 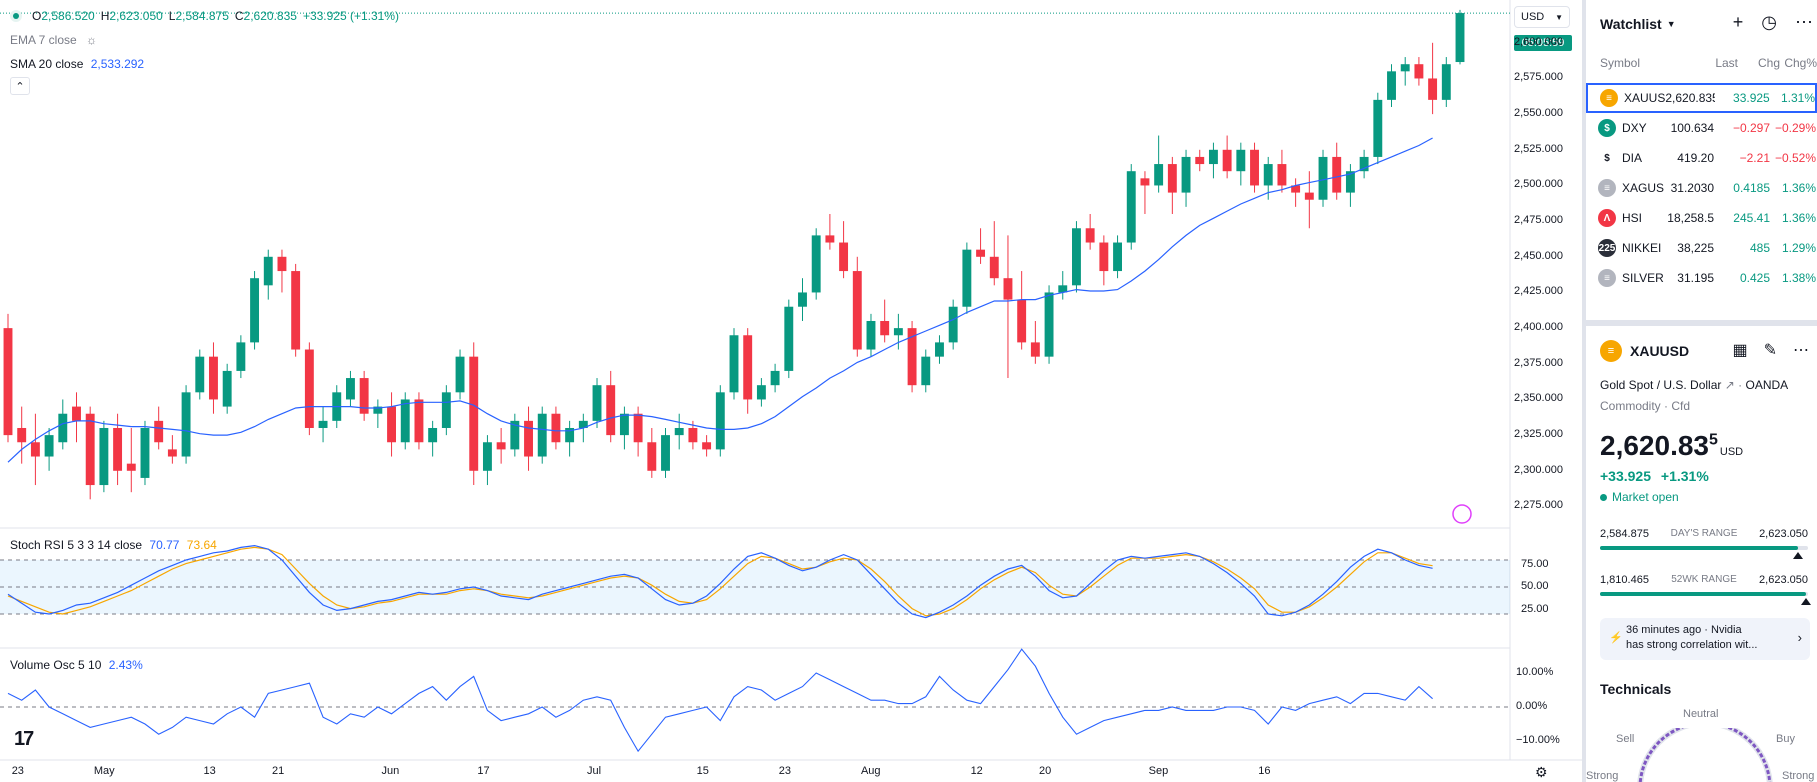 What do you see at coordinates (1701, 248) in the screenshot?
I see `watchlist-row-nikkei: 225 NIKKEI 38,225 485 1.29%` at bounding box center [1701, 248].